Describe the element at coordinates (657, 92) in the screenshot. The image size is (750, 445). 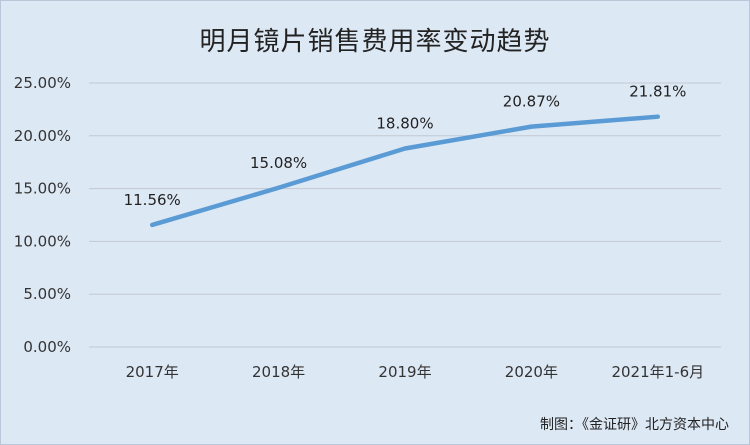
I see `data-label: 21.81%` at that location.